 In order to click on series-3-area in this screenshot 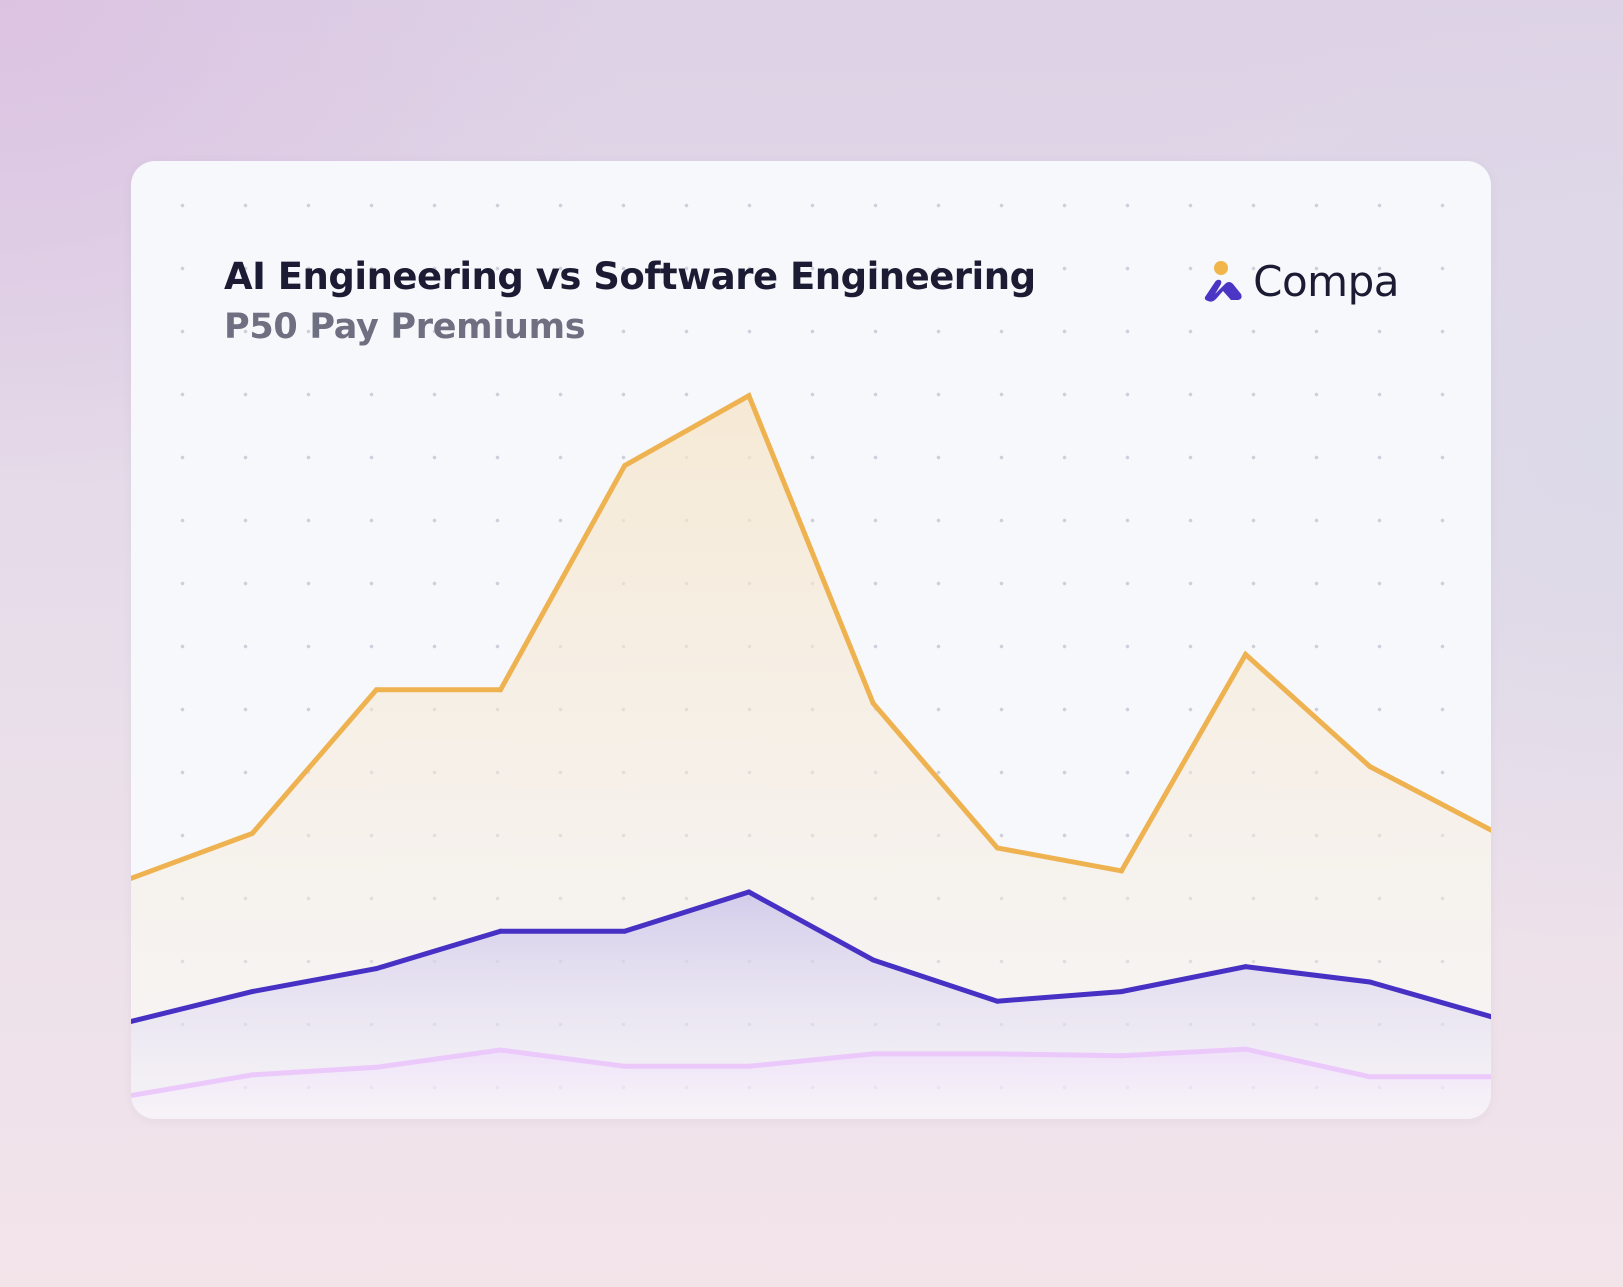, I will do `click(811, 1084)`.